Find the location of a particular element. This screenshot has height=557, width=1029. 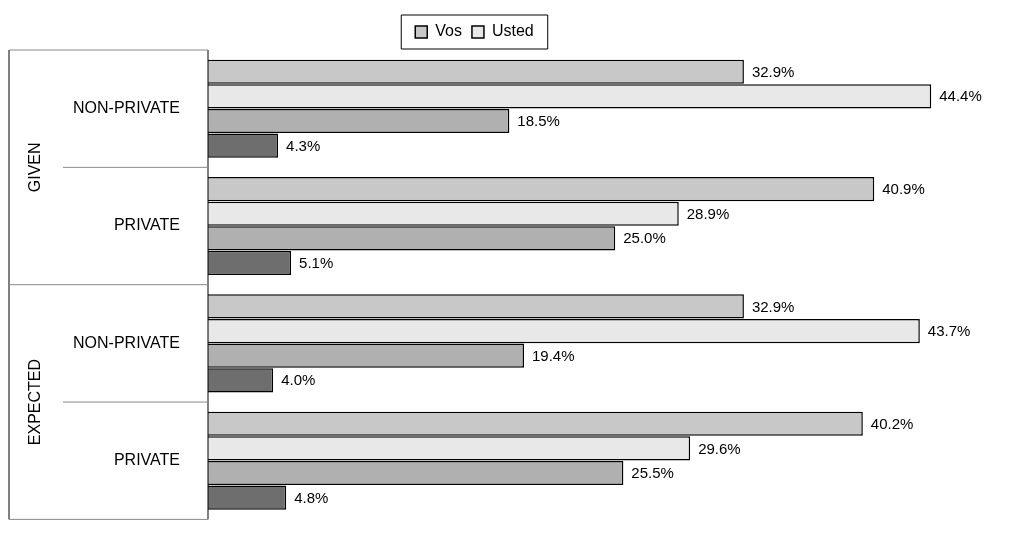

data-label: 40.9% is located at coordinates (903, 189).